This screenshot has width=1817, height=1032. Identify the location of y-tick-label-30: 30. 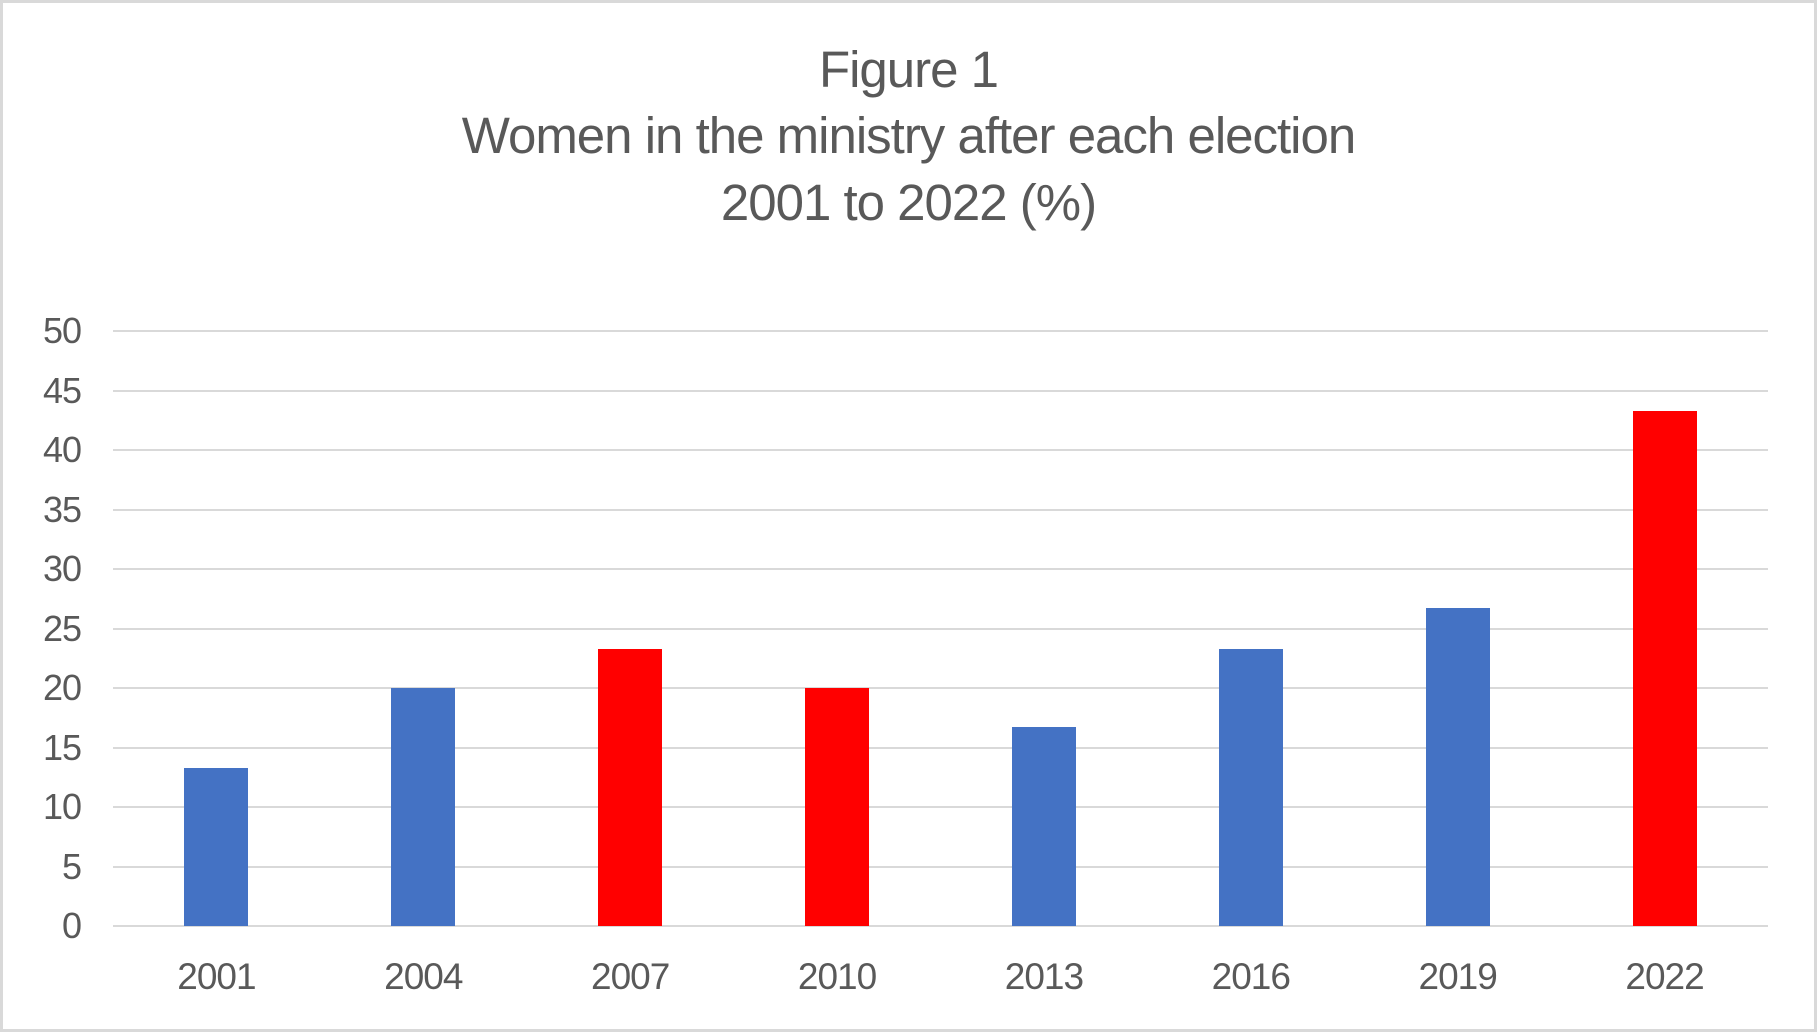
(62, 568).